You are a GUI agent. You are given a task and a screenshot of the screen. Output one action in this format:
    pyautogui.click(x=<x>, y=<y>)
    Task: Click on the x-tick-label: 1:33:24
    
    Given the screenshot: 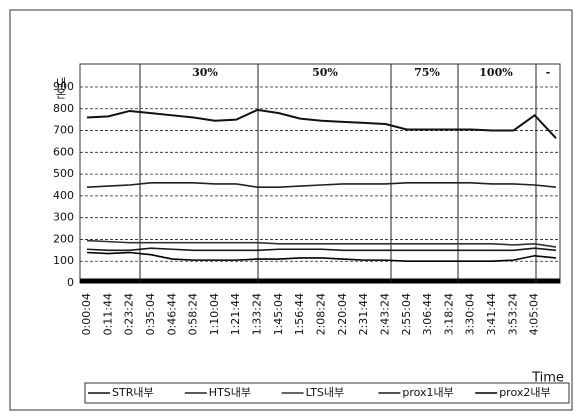 What is the action you would take?
    pyautogui.click(x=257, y=314)
    